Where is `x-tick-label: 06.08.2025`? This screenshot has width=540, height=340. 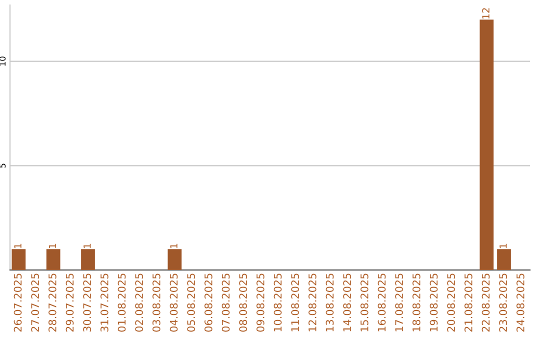
x-tick-label: 06.08.2025 is located at coordinates (208, 303).